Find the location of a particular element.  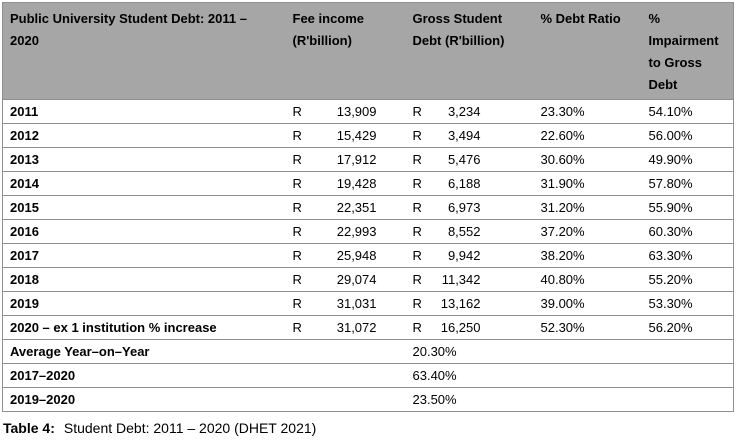

debt-ratio-cell: 30.60% is located at coordinates (587, 159).